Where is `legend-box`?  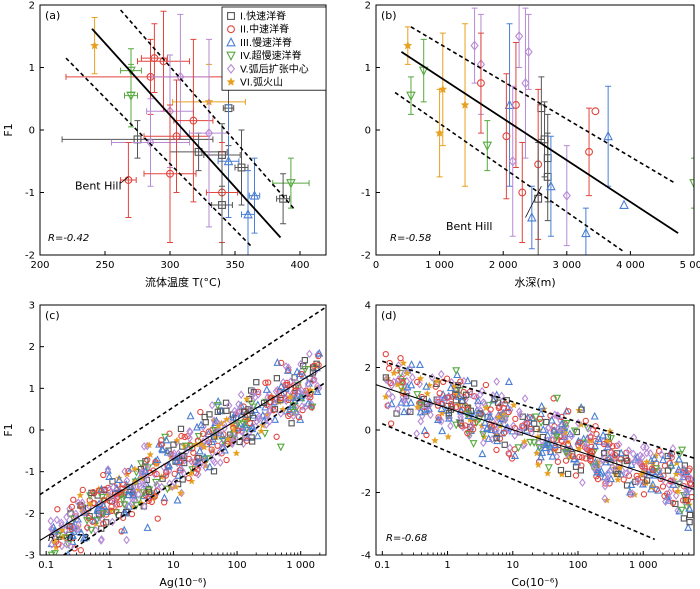
legend-box is located at coordinates (274, 48).